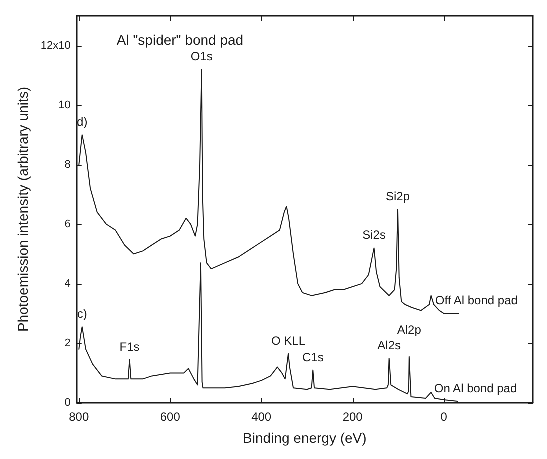 The image size is (547, 459). What do you see at coordinates (67, 343) in the screenshot?
I see `y-tick-label: 2` at bounding box center [67, 343].